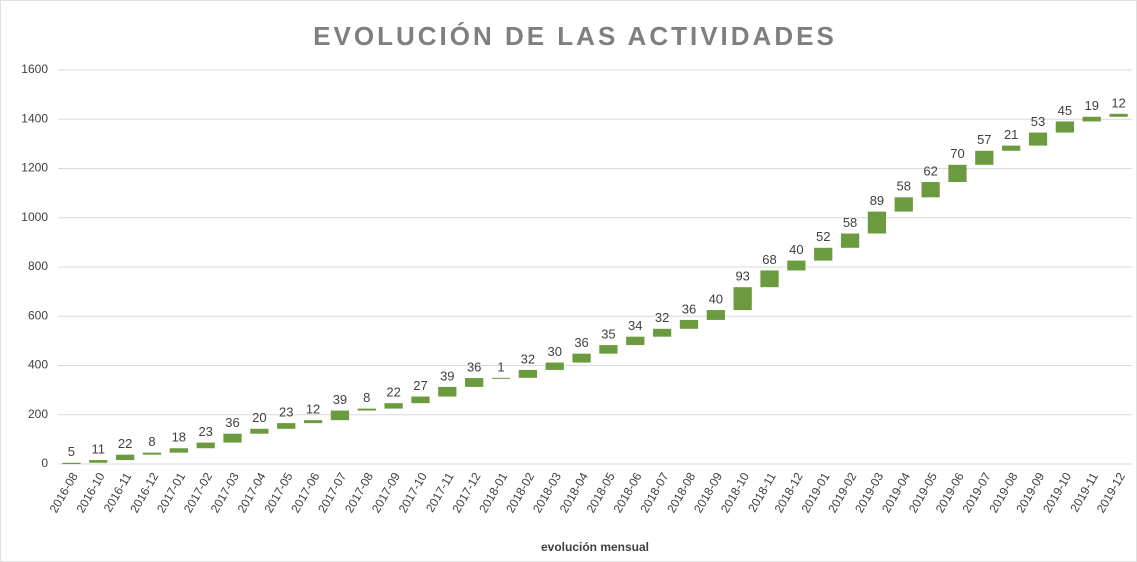  What do you see at coordinates (742, 276) in the screenshot?
I see `data-label: 93` at bounding box center [742, 276].